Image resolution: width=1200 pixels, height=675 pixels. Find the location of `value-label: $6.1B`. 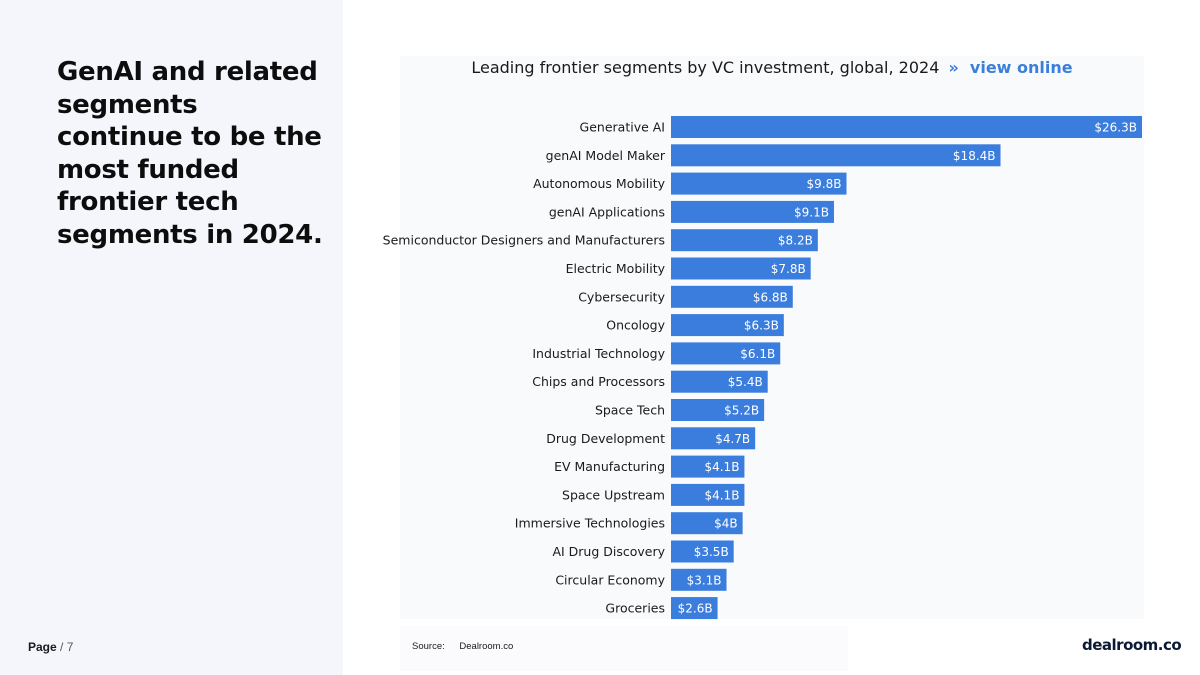

value-label: $6.1B is located at coordinates (757, 354).